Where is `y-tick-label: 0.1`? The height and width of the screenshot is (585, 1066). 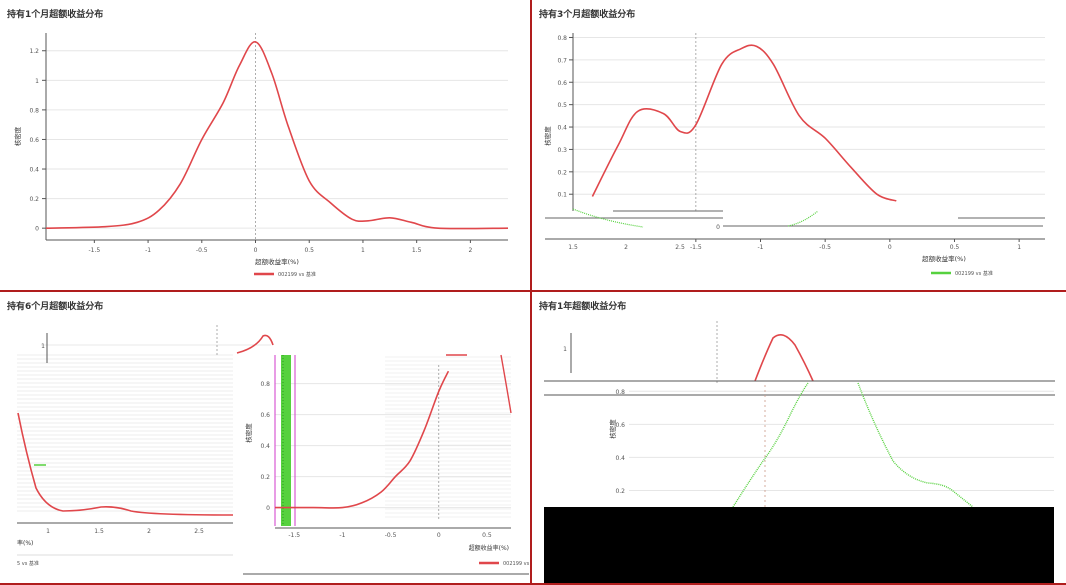
y-tick-label: 0.1 is located at coordinates (562, 195).